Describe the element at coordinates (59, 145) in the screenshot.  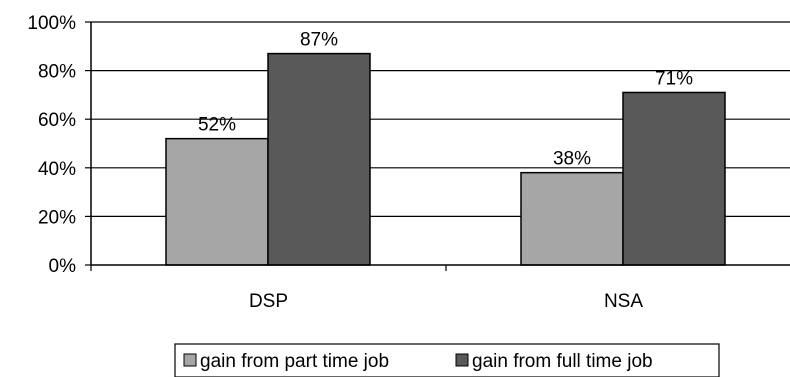
I see `y-axis-ticks: 0% 20% 40% 60% 80% 100%` at that location.